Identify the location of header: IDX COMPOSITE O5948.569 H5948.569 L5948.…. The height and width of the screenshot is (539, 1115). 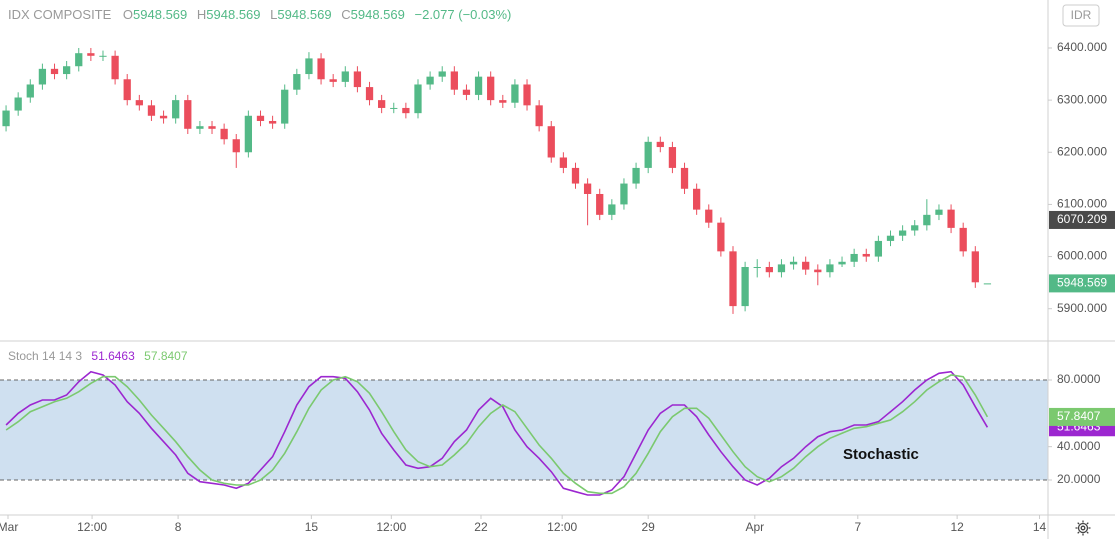
(259, 14).